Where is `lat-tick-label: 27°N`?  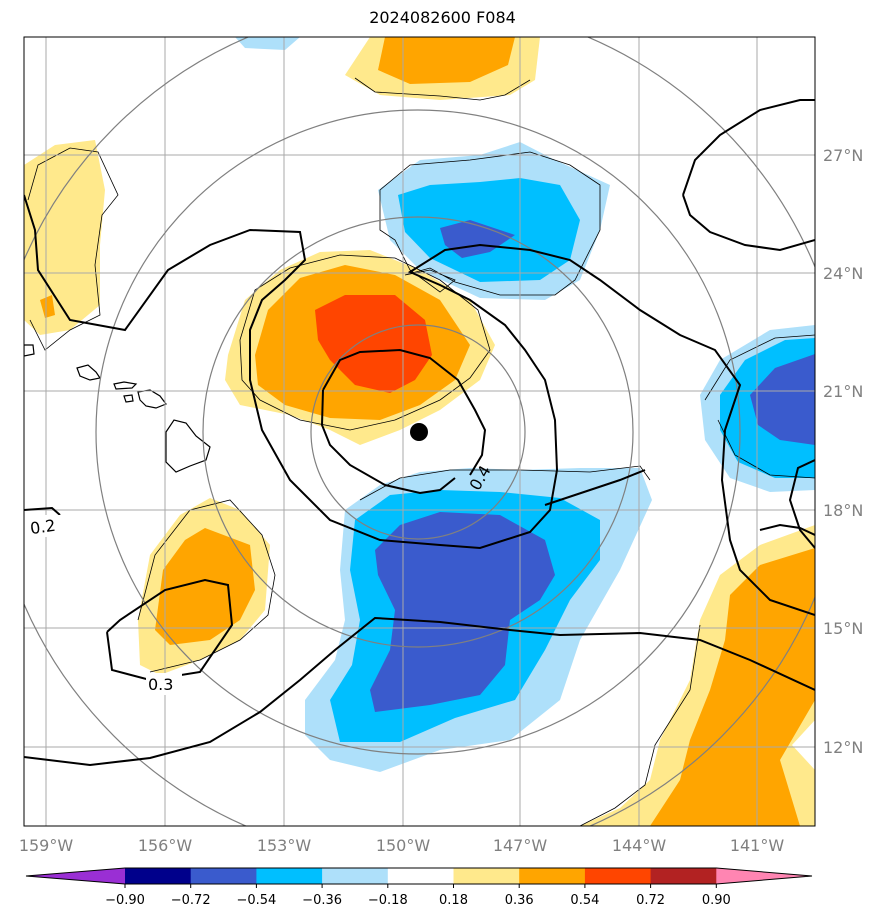 lat-tick-label: 27°N is located at coordinates (843, 155).